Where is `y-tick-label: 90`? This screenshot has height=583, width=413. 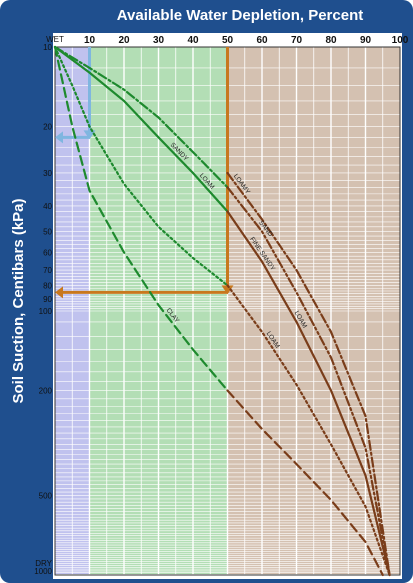
y-tick-label: 90 is located at coordinates (47, 299).